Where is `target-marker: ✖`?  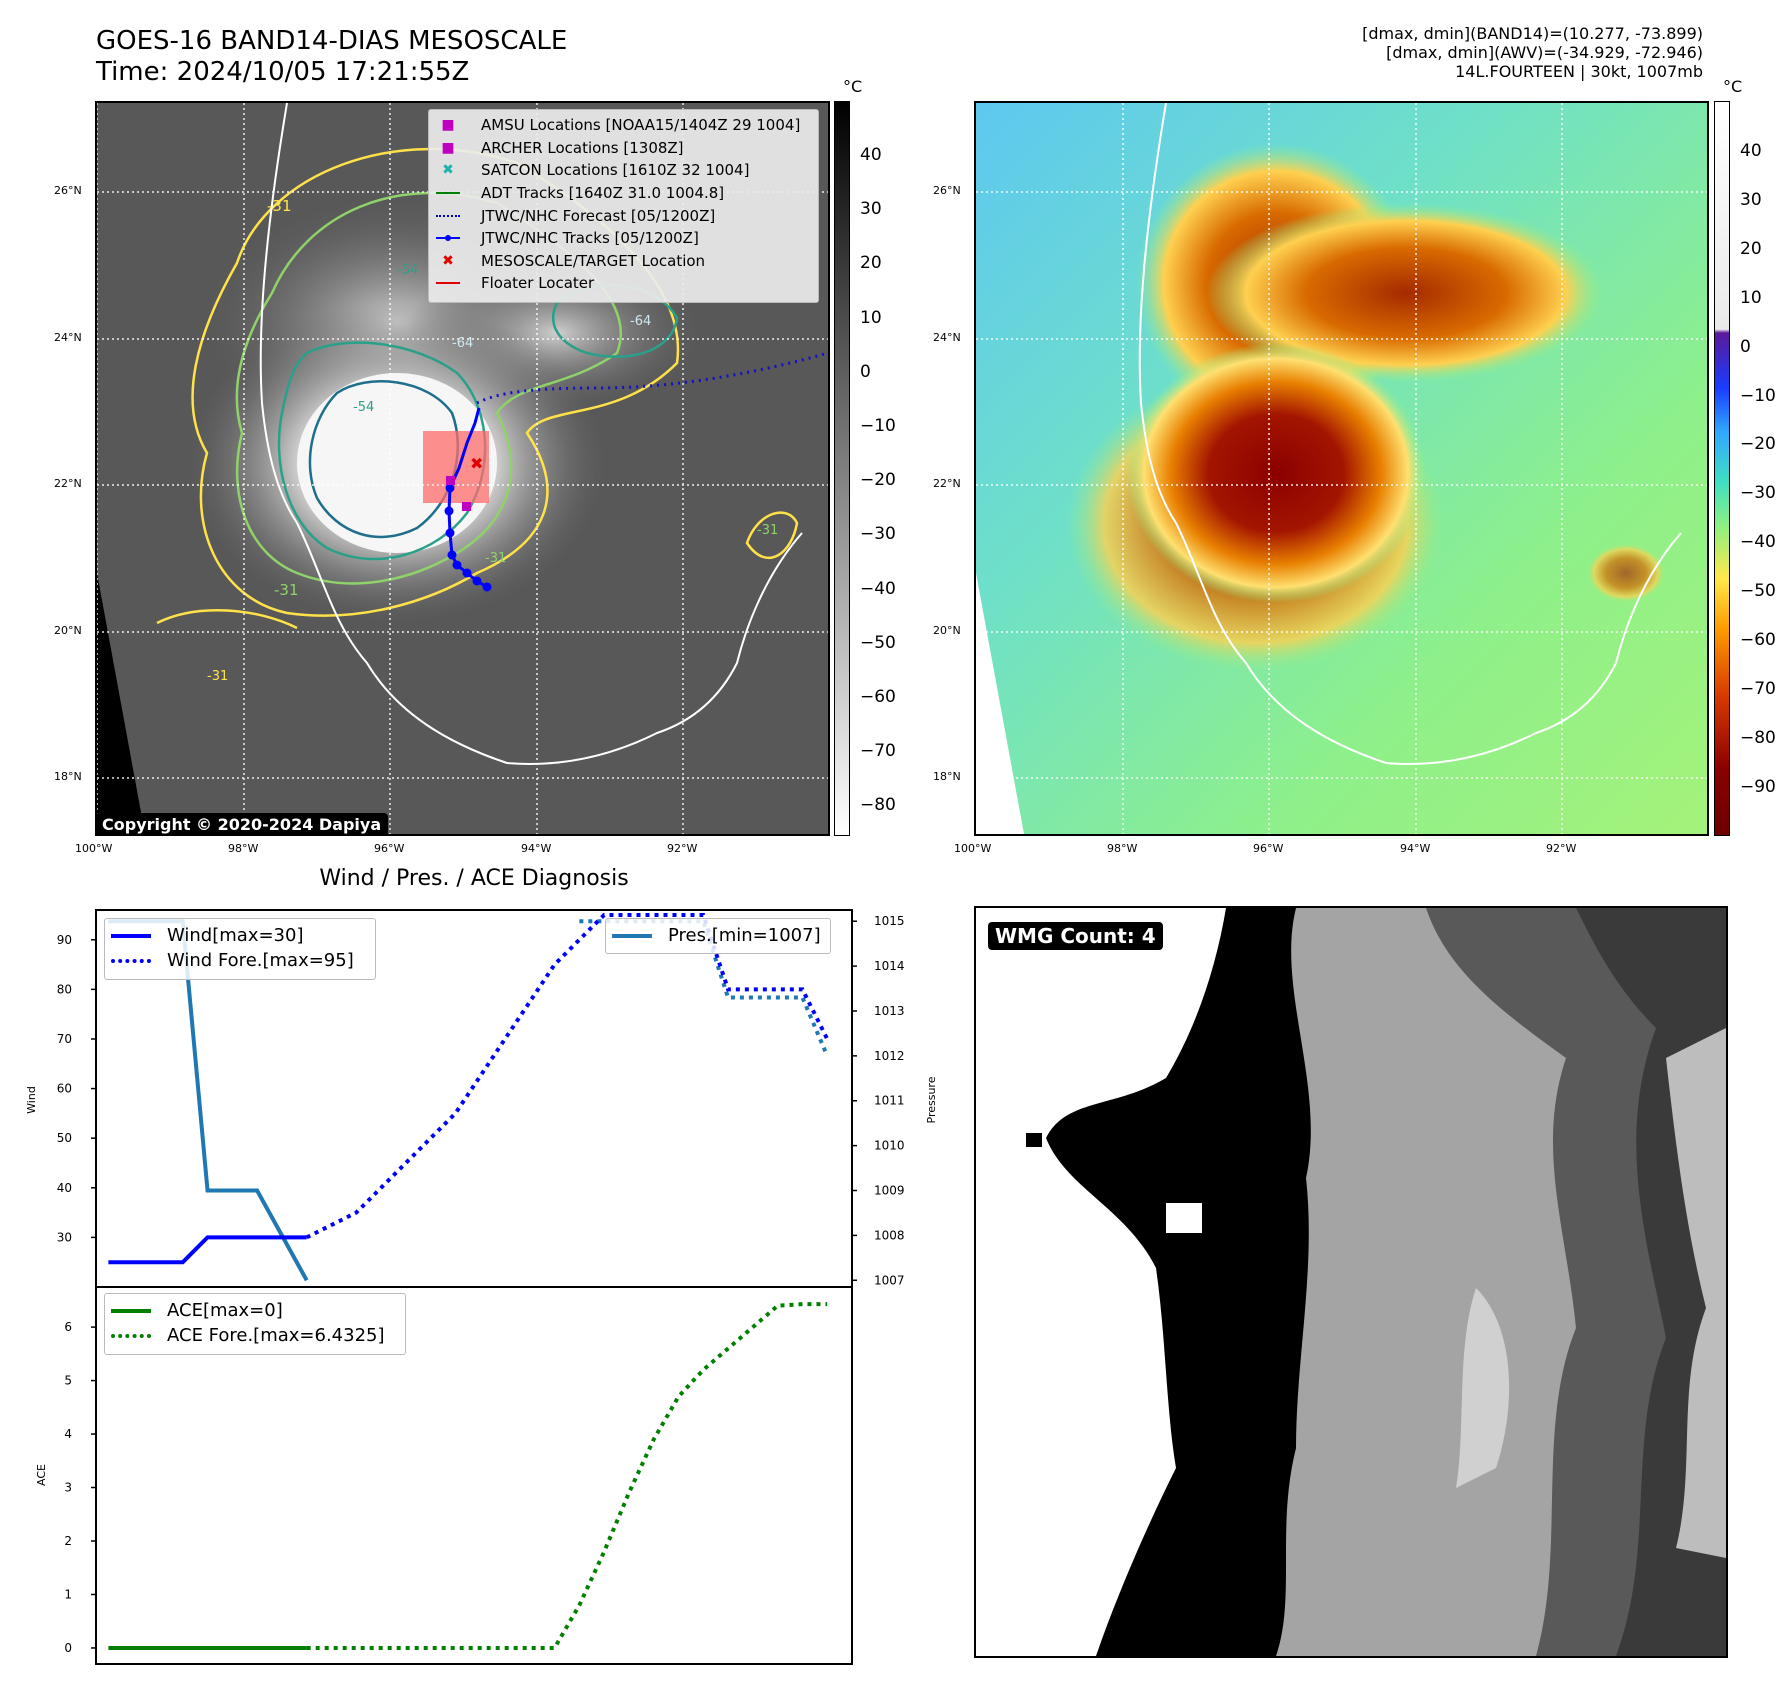 target-marker: ✖ is located at coordinates (476, 463).